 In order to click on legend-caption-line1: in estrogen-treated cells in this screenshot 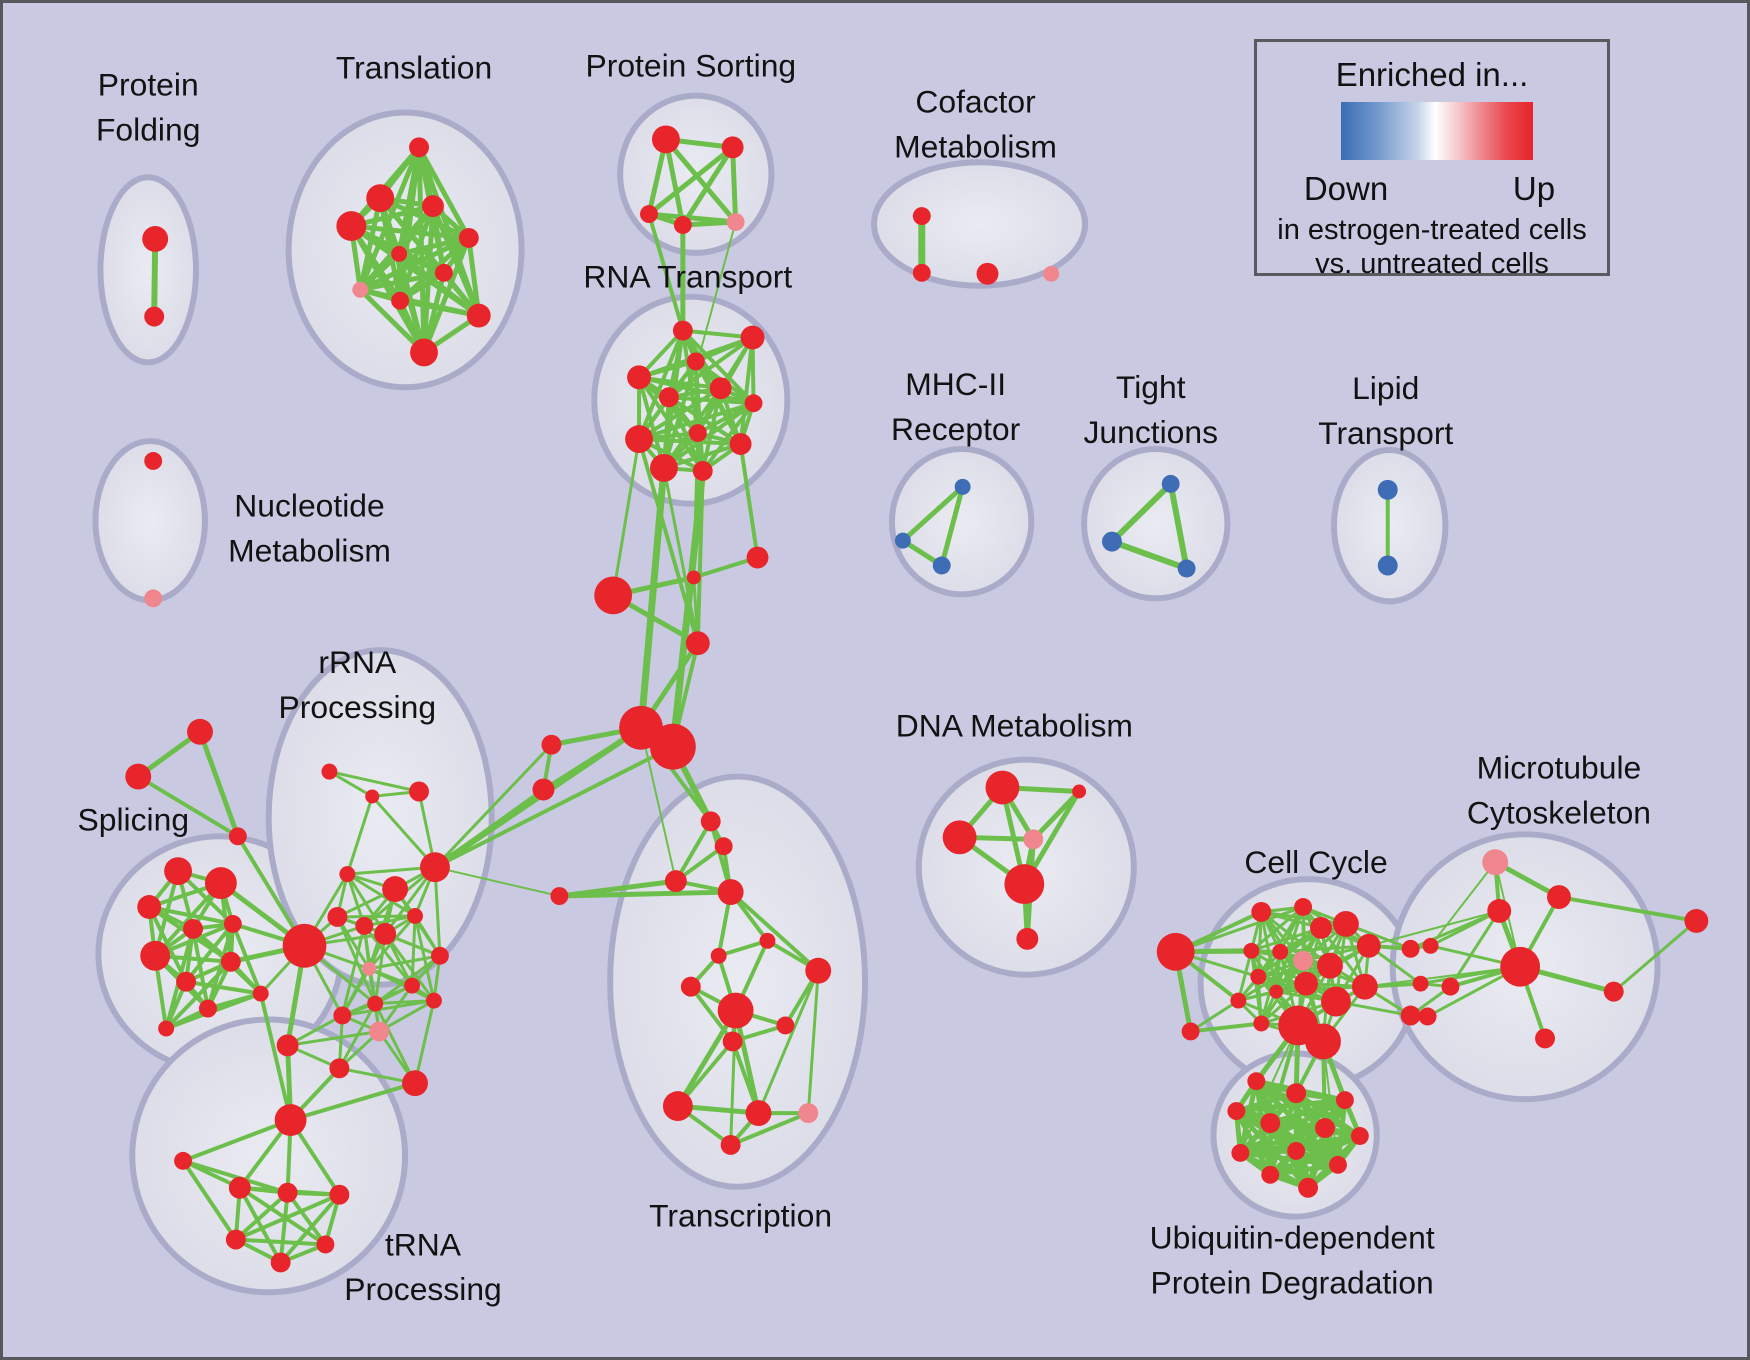, I will do `click(1432, 230)`.